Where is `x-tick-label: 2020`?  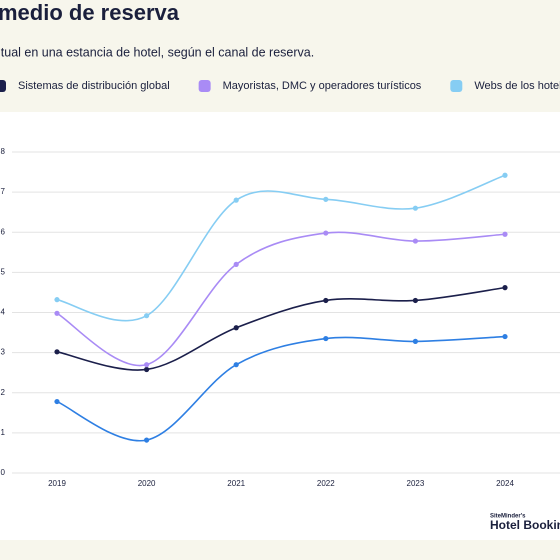 x-tick-label: 2020 is located at coordinates (147, 483).